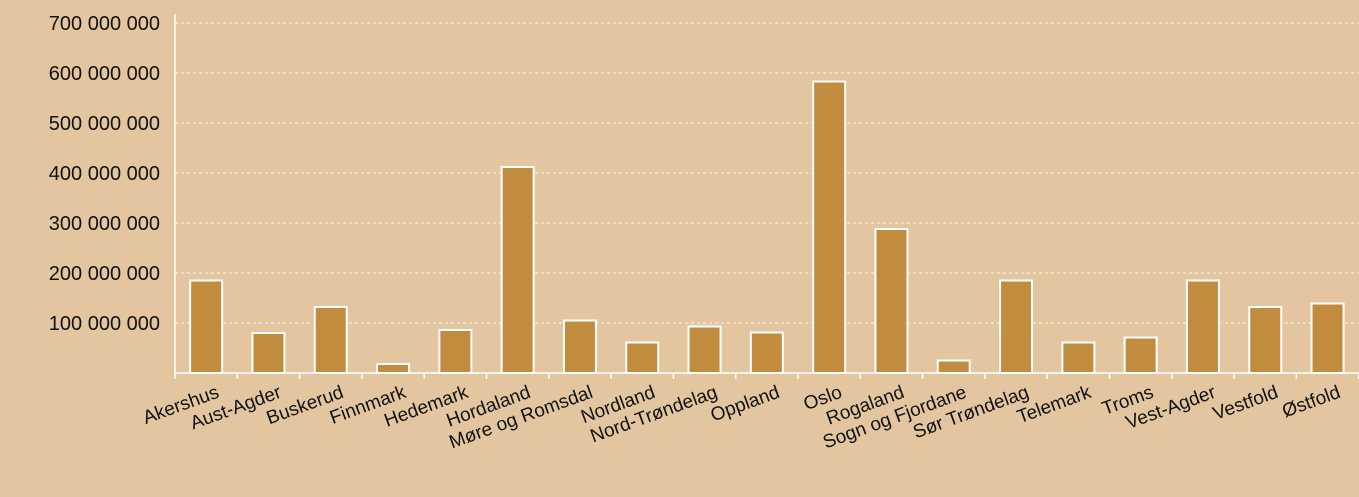 This screenshot has height=497, width=1359. I want to click on y-tick-label: 700 000 000, so click(104, 24).